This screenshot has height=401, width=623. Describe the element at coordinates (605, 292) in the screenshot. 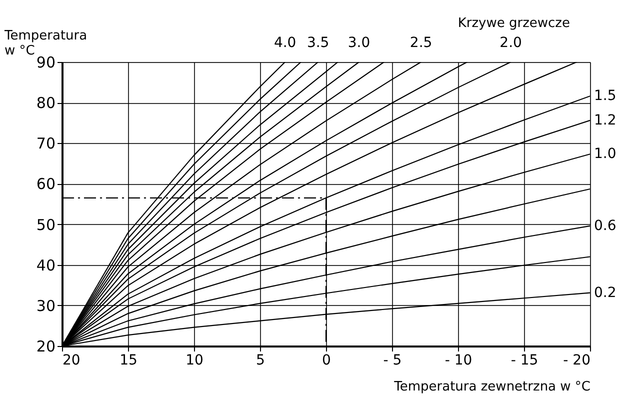

I see `series-label: 0.2` at that location.